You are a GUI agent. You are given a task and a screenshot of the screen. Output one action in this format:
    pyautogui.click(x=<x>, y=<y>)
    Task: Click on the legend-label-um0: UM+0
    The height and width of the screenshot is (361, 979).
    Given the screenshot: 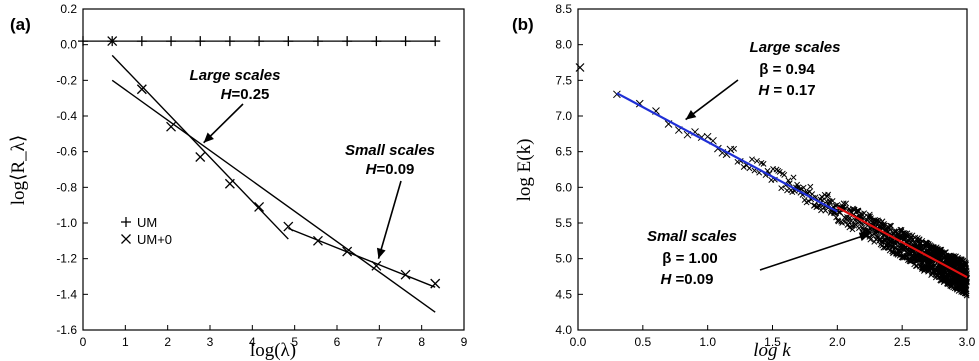 What is the action you would take?
    pyautogui.click(x=154, y=239)
    